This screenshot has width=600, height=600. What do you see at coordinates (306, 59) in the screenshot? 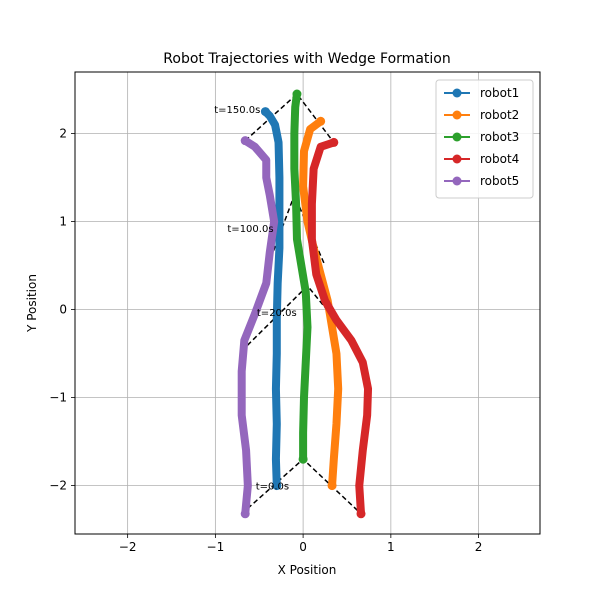
I see `chart-title: Robot Trajectories with Wedge Formation` at bounding box center [306, 59].